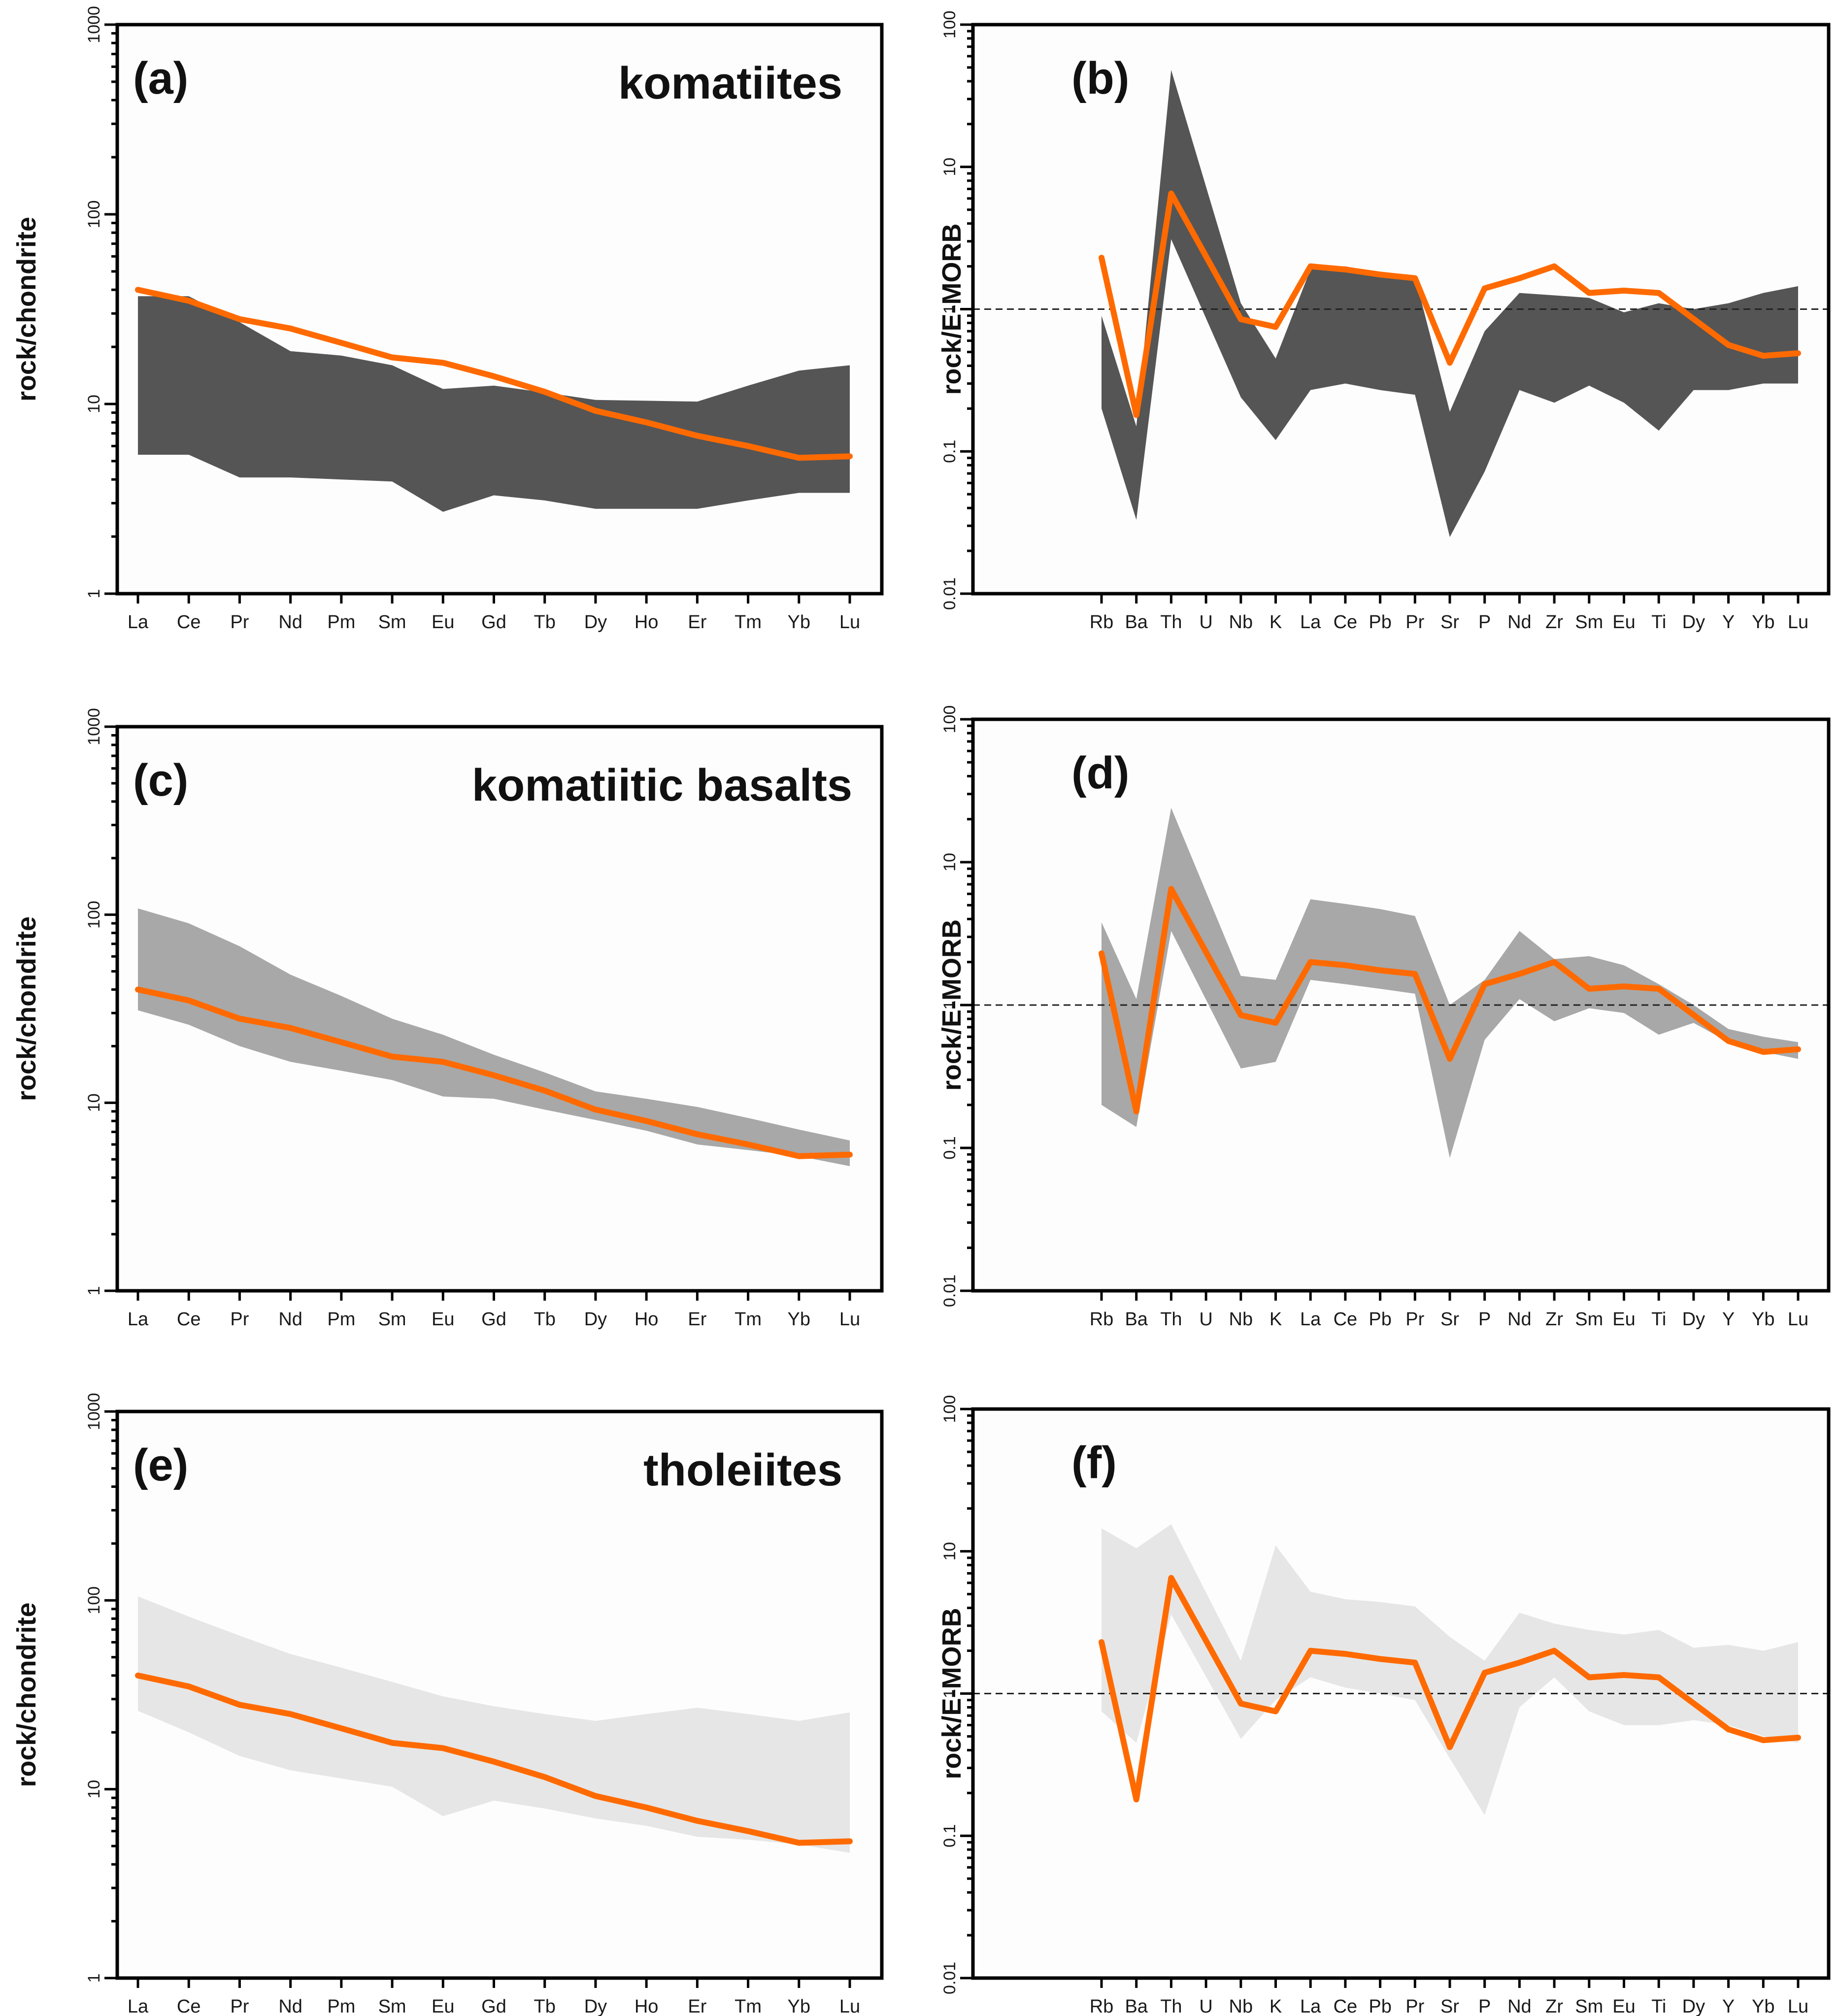  Describe the element at coordinates (1137, 2006) in the screenshot. I see `x-tick-label-ba: Ba` at that location.